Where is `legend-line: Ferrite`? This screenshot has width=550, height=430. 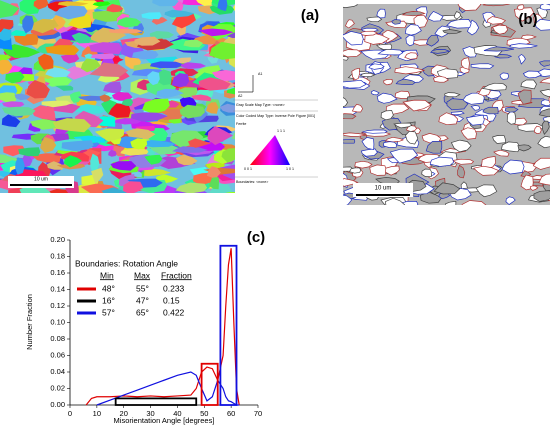 legend-line: Ferrite is located at coordinates (241, 124).